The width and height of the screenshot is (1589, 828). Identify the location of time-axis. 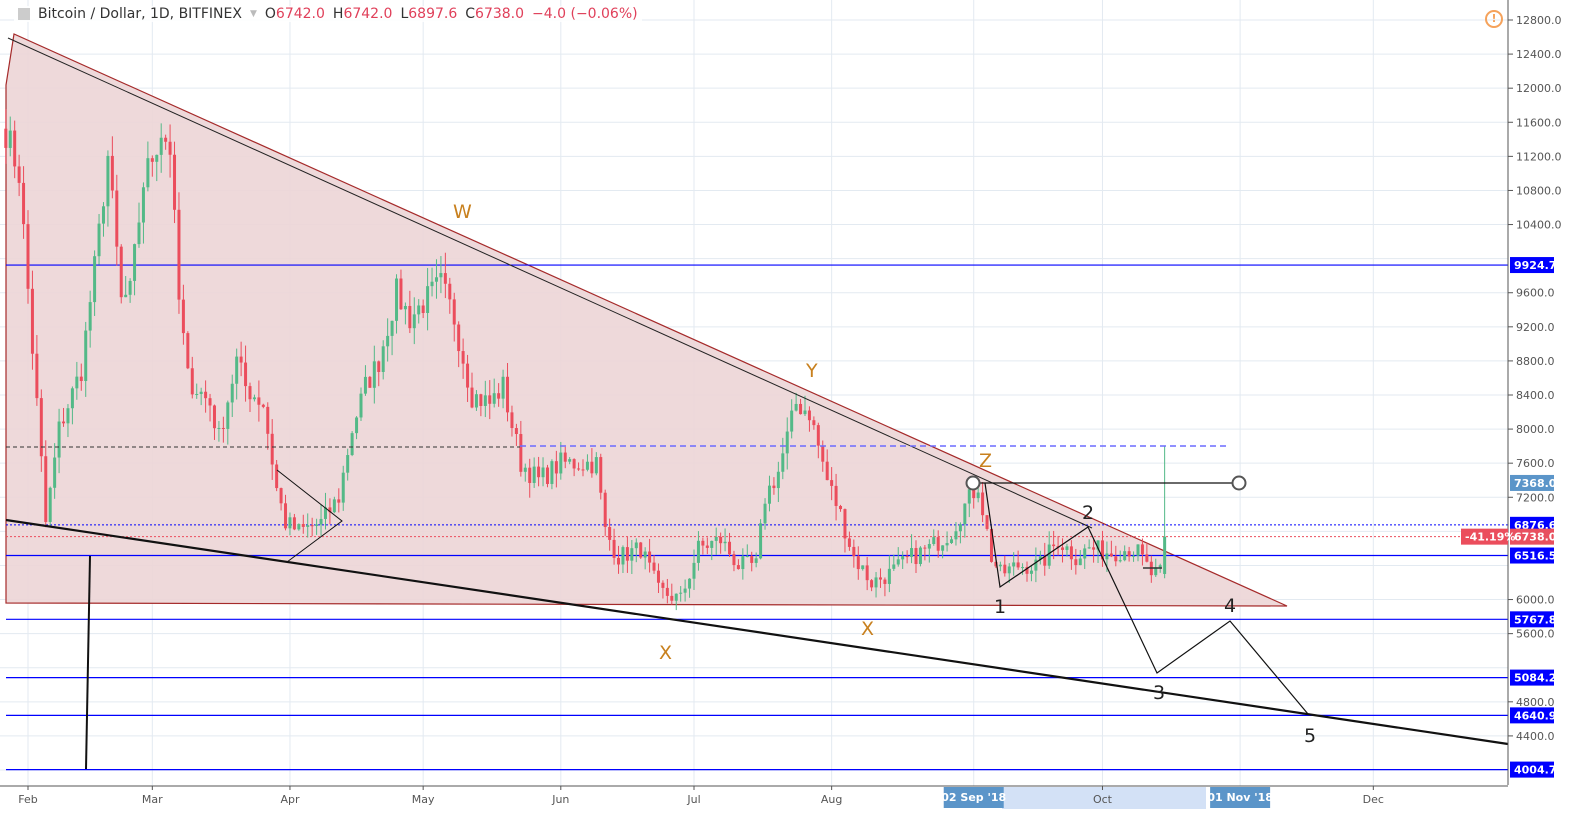
(754, 807).